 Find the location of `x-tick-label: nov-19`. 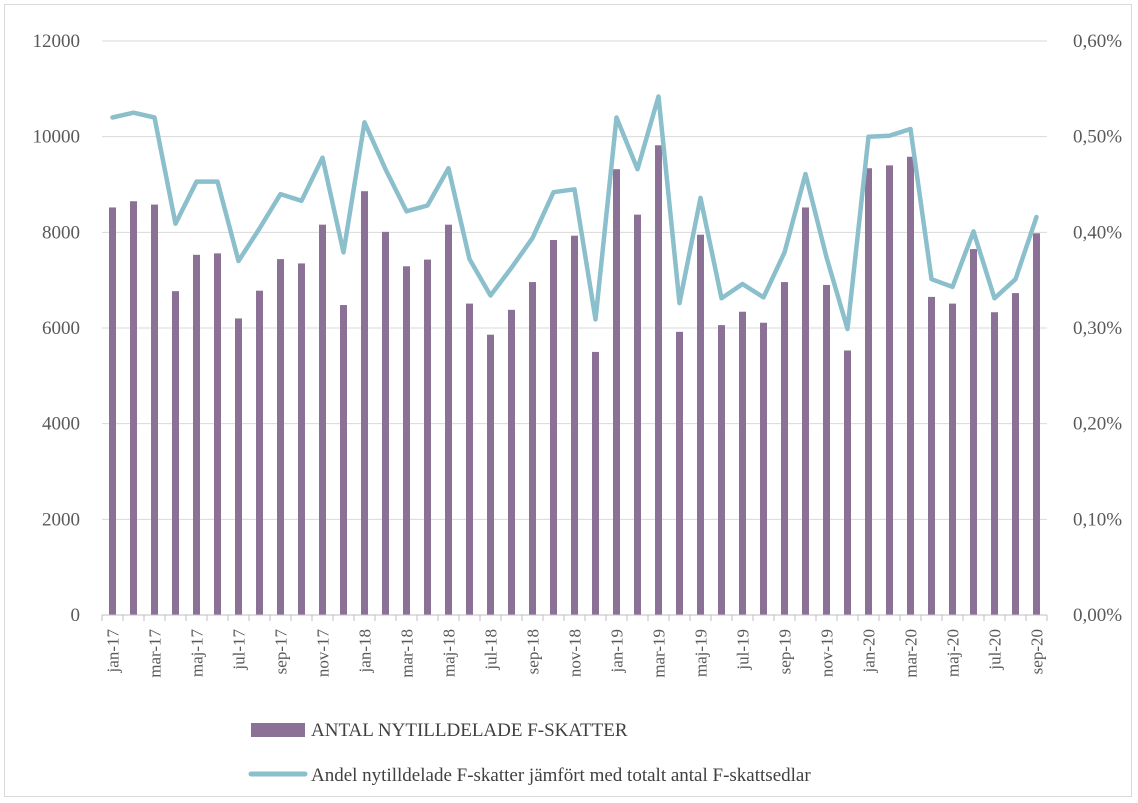

x-tick-label: nov-19 is located at coordinates (827, 653).